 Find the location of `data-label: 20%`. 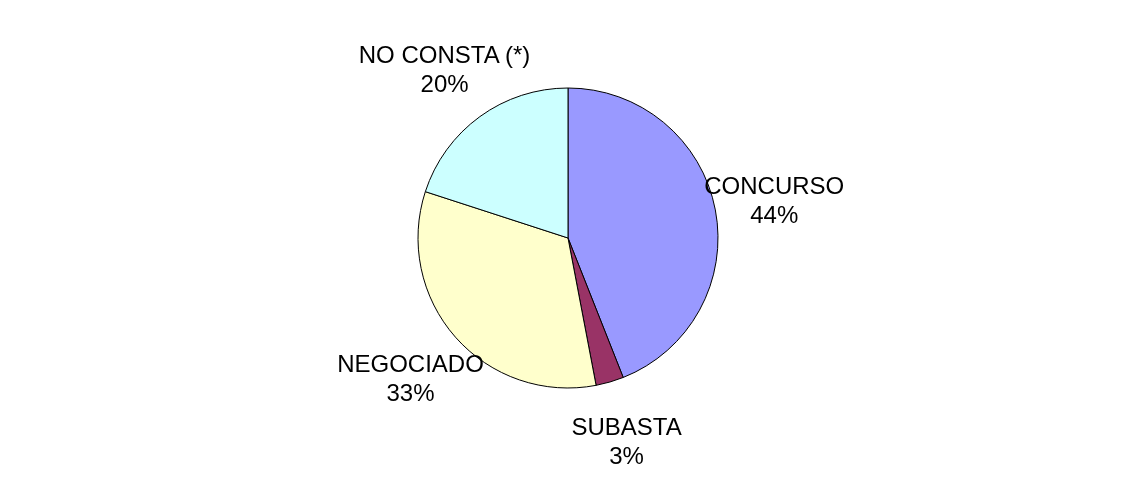

data-label: 20% is located at coordinates (444, 84).